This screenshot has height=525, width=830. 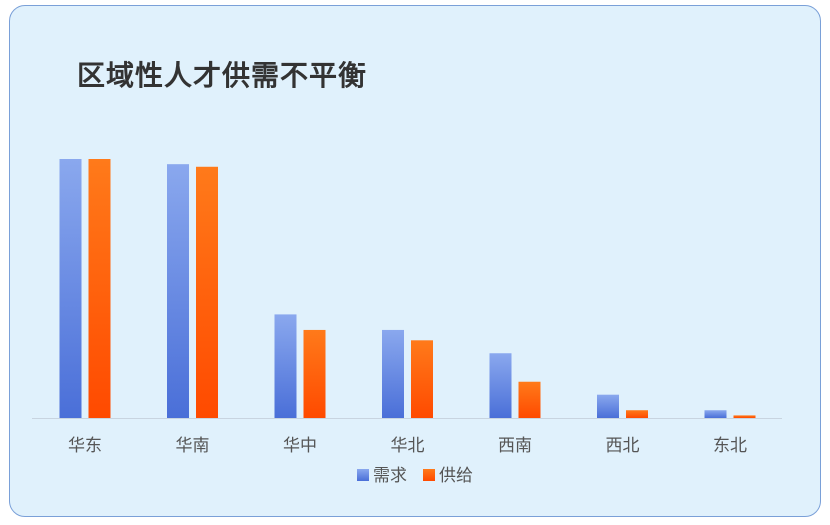 I want to click on x-tick-labels: 华东 华南 华中 华北 西南 西北 东北, so click(x=407, y=446).